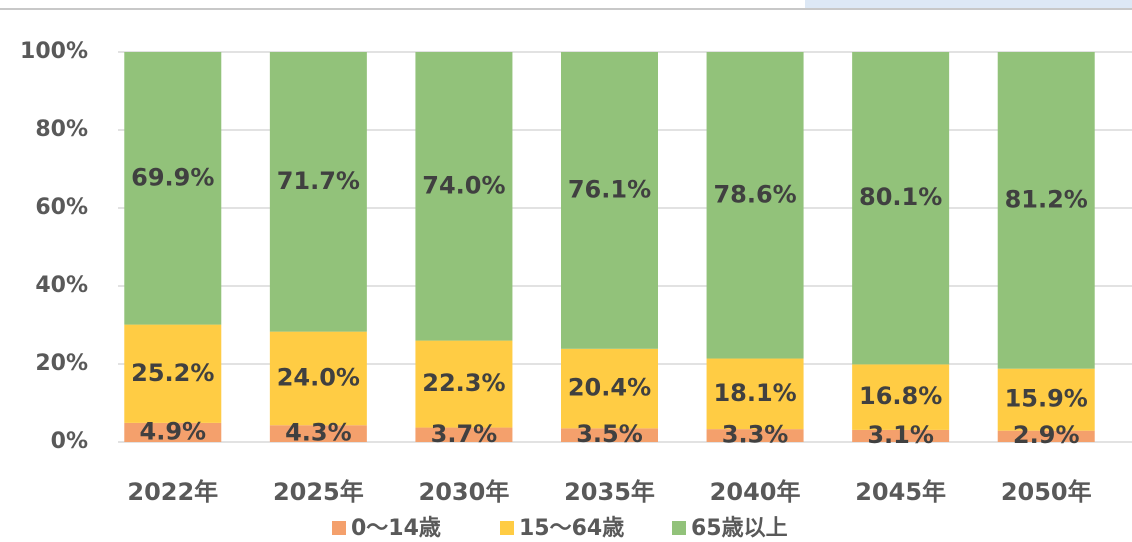 The image size is (1132, 542). Describe the element at coordinates (318, 492) in the screenshot. I see `x-tick-label: 2025年` at that location.